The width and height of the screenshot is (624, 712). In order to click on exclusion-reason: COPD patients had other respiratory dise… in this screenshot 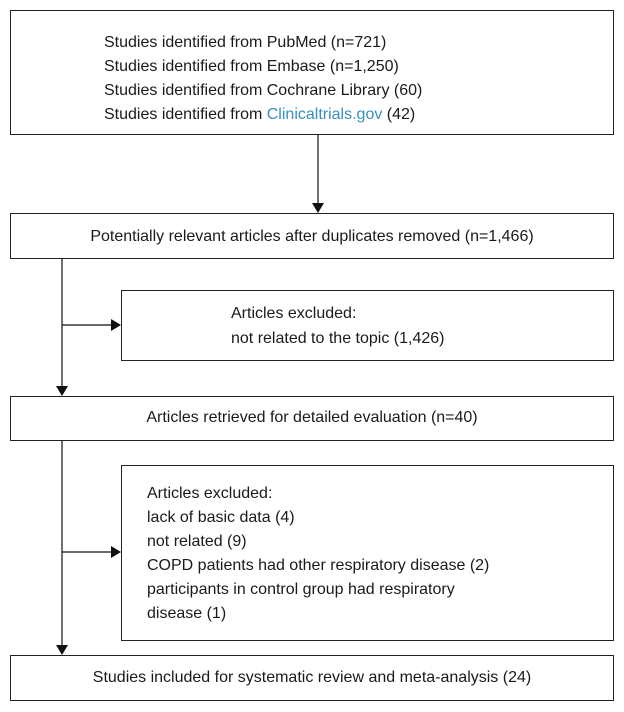, I will do `click(318, 565)`.